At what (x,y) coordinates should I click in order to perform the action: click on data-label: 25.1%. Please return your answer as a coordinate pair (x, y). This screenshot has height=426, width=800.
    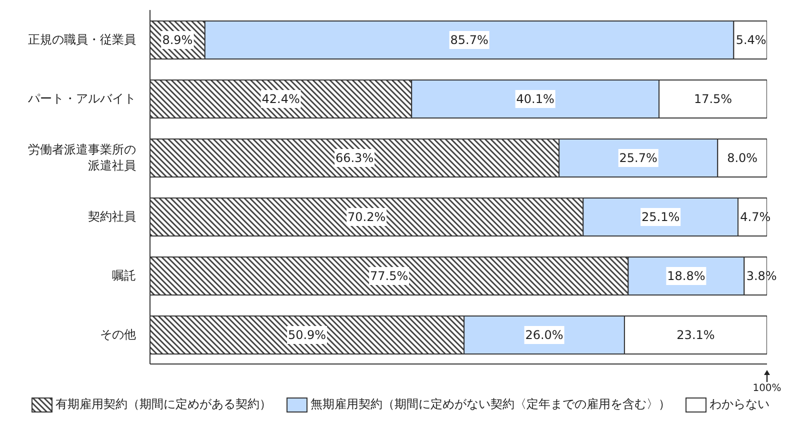
    Looking at the image, I should click on (661, 217).